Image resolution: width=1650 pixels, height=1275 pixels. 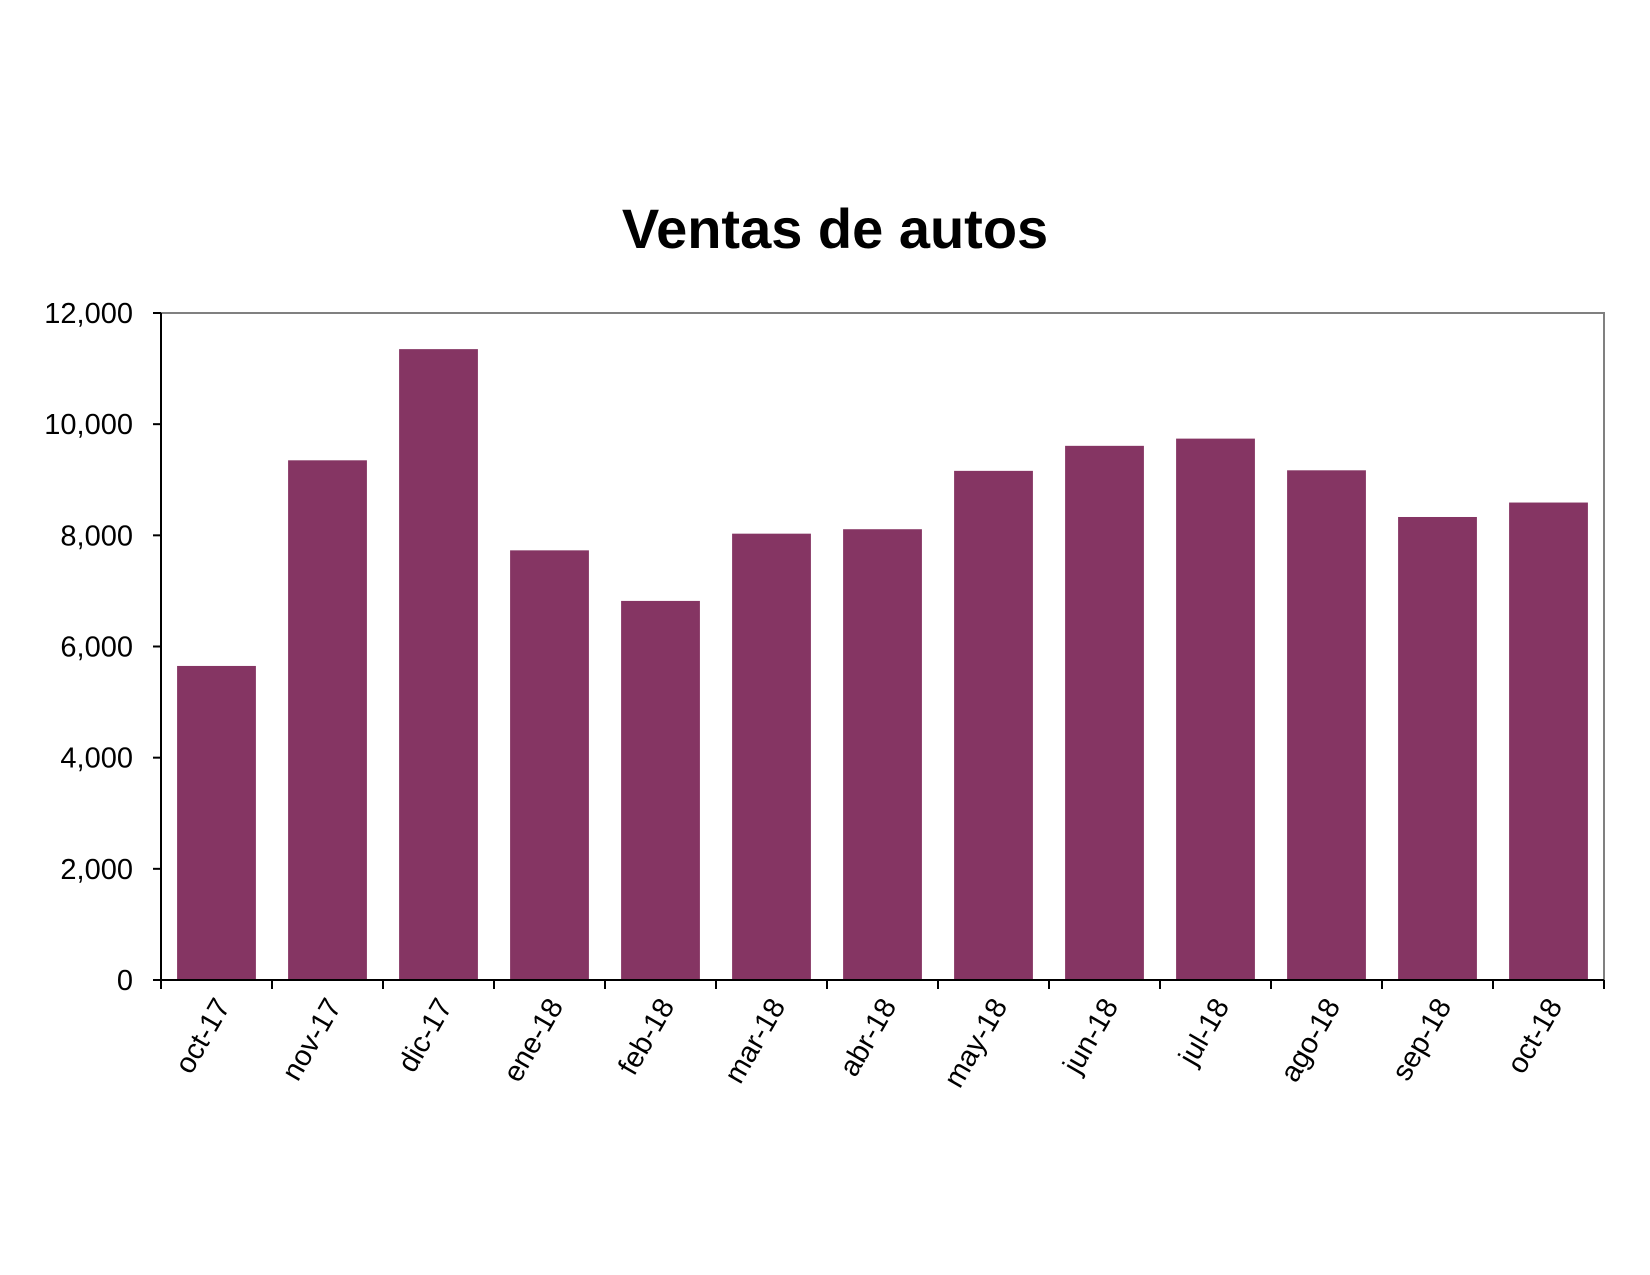 What do you see at coordinates (312, 1039) in the screenshot?
I see `x-tick-label: nov-17` at bounding box center [312, 1039].